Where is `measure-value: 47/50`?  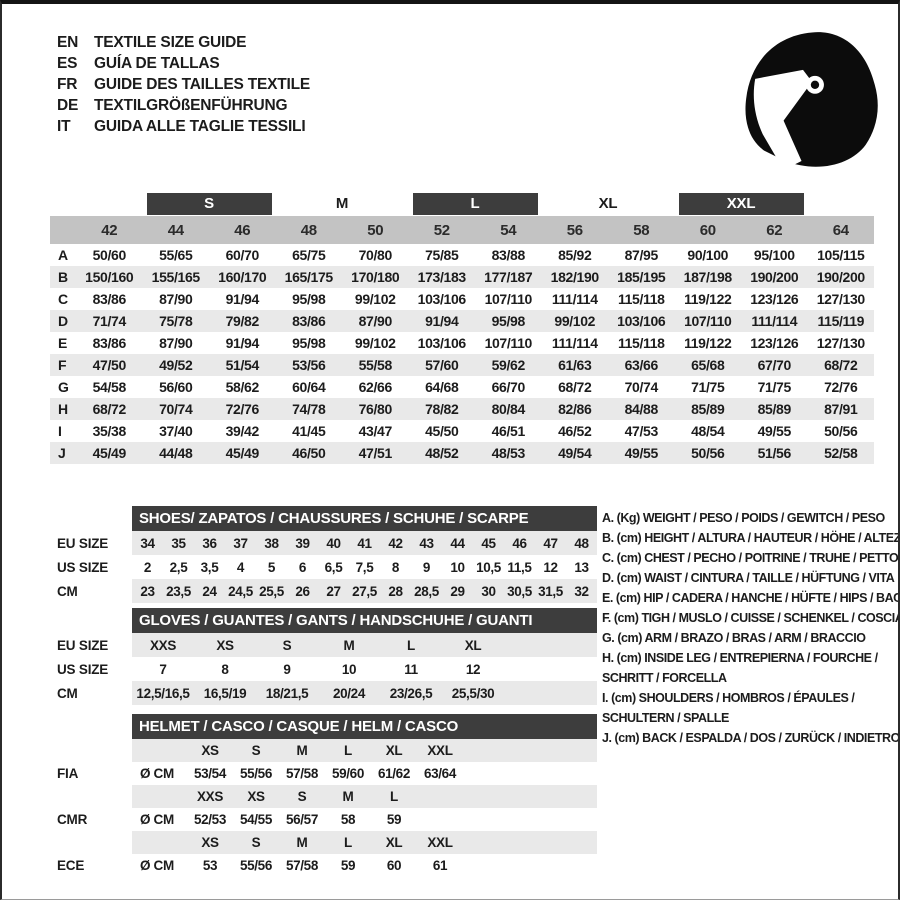
measure-value: 47/50 is located at coordinates (109, 365).